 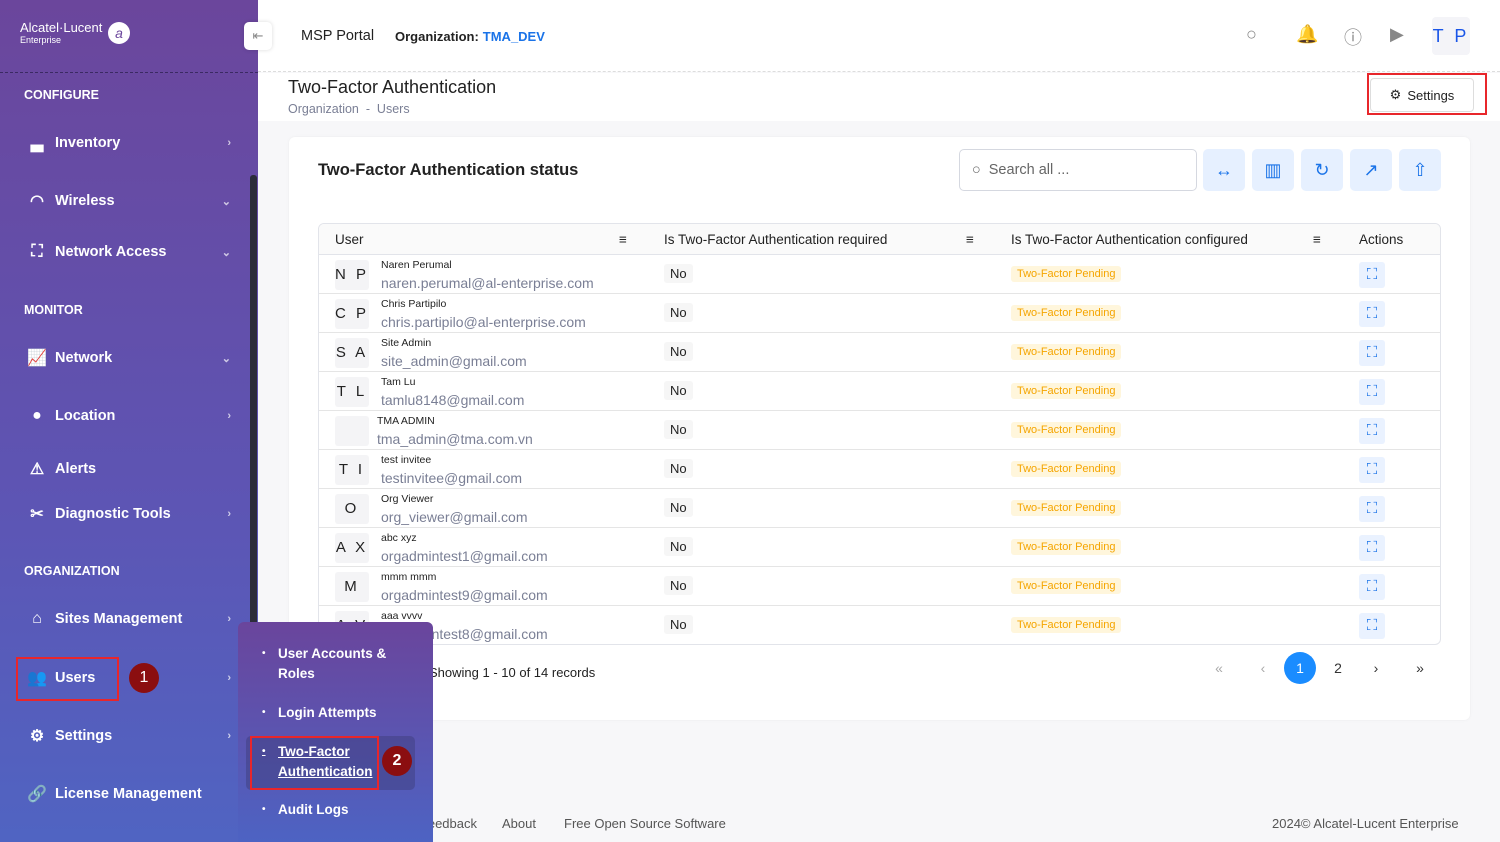 I want to click on card-title: Two-Factor Authentication status, so click(x=448, y=170).